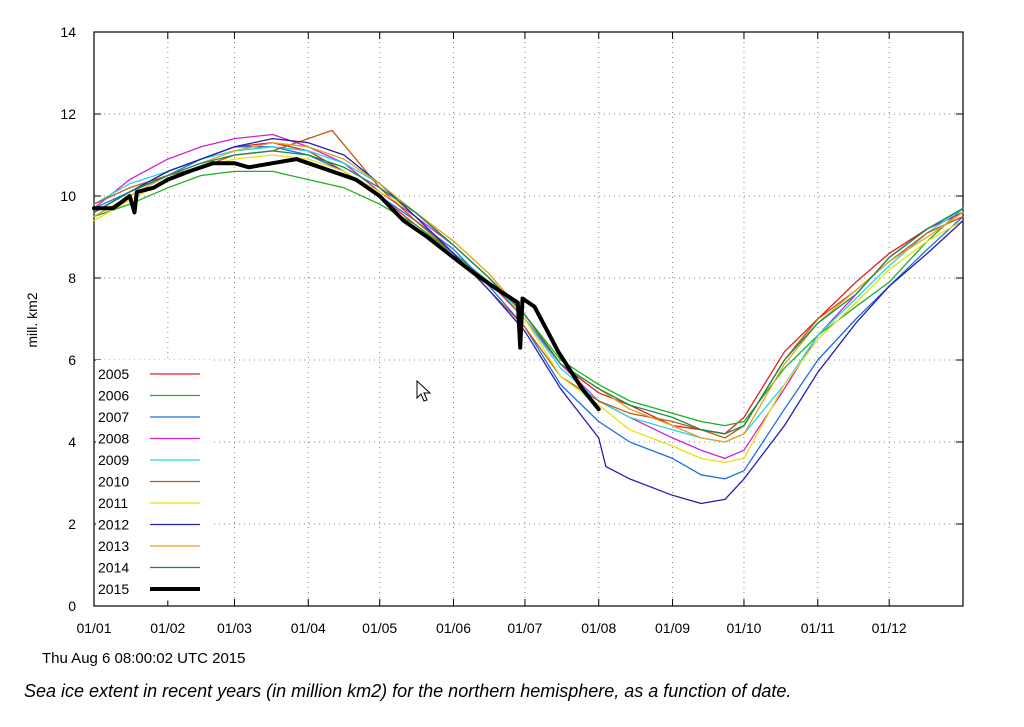  Describe the element at coordinates (68, 32) in the screenshot. I see `y-tick-label: 14` at that location.